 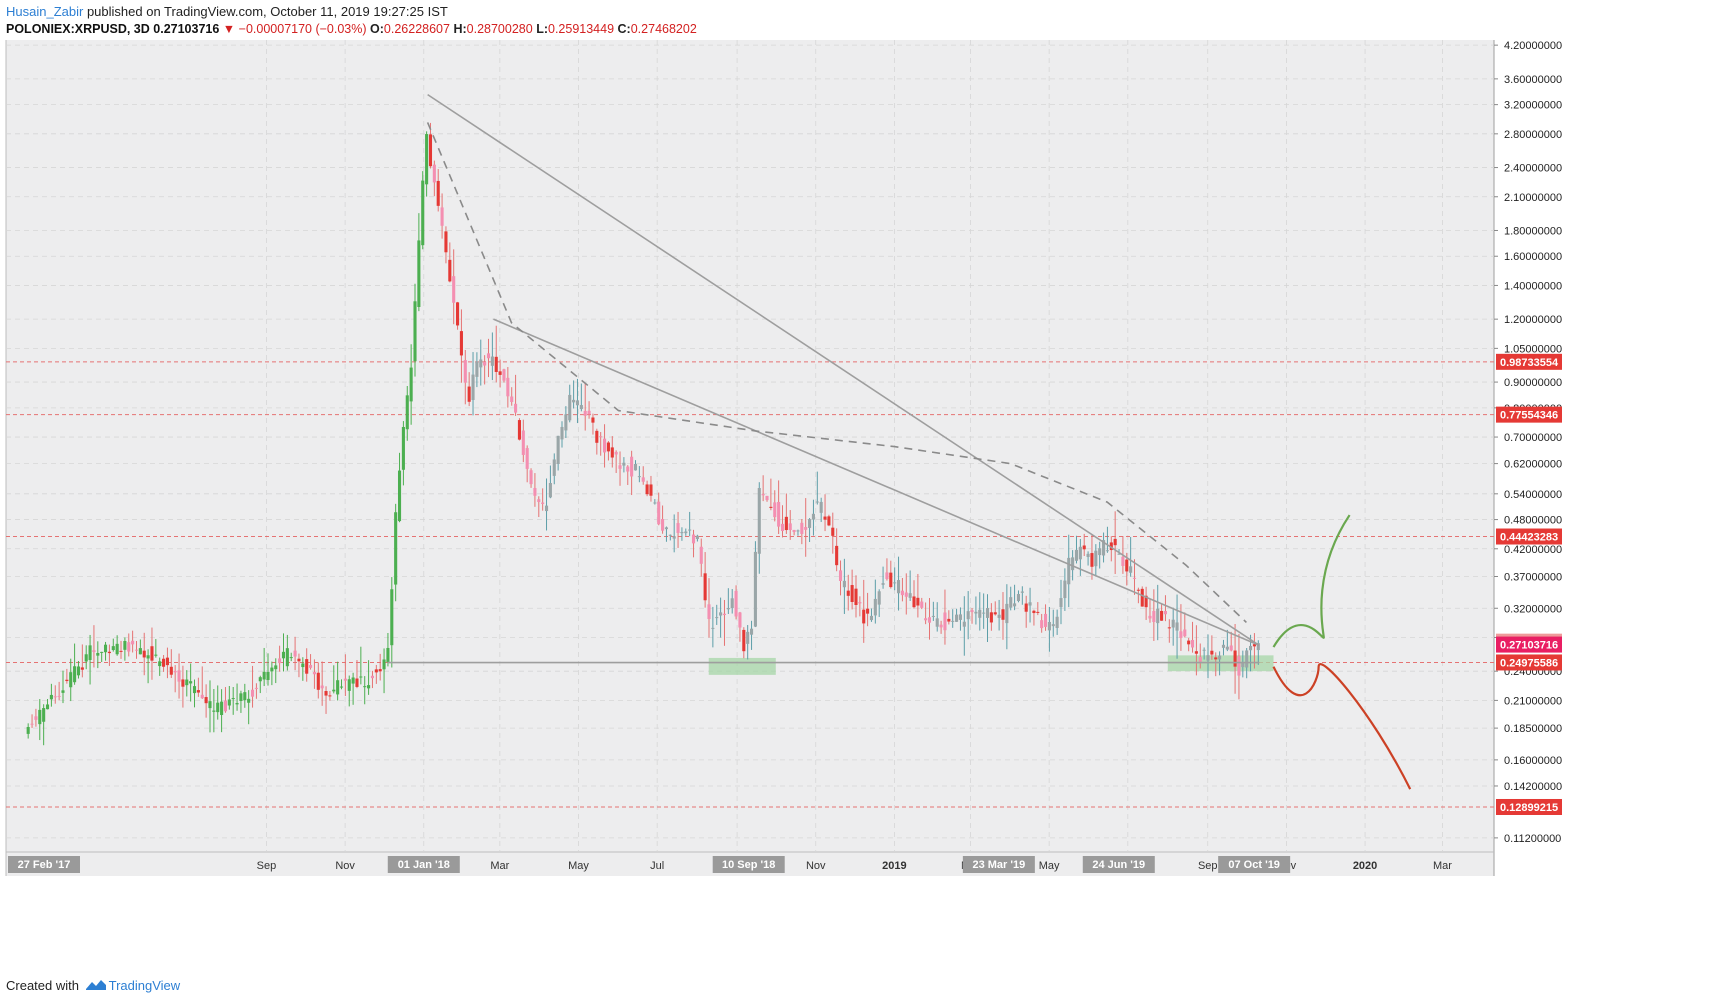 I want to click on x-tick-label: 2020, so click(x=1365, y=866).